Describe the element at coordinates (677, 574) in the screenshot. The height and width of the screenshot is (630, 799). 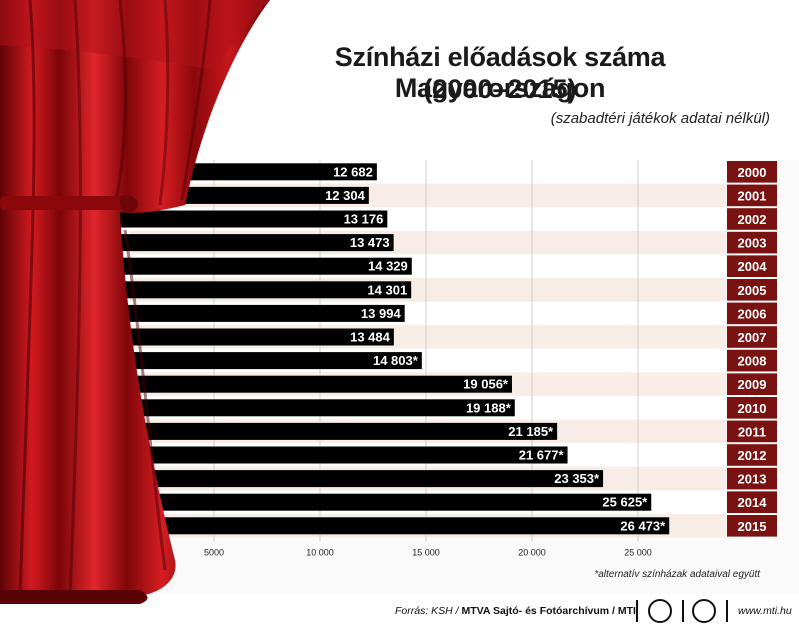
I see `footnote: *alternatív színházak adataival együtt` at that location.